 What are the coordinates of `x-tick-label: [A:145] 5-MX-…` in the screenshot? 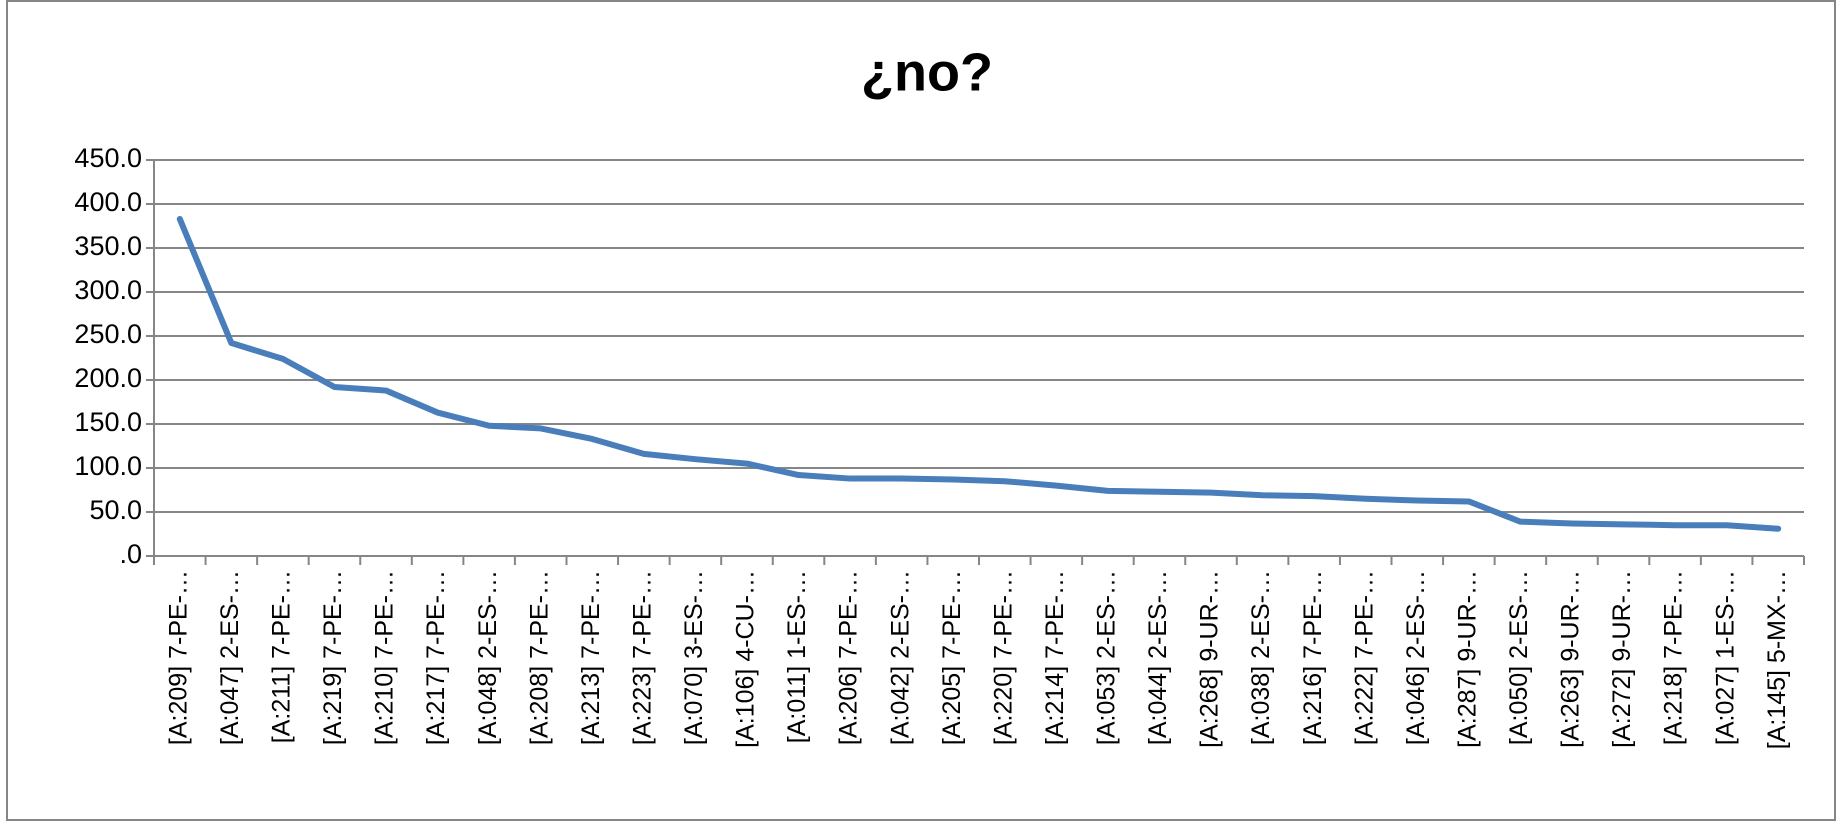 It's located at (1777, 659).